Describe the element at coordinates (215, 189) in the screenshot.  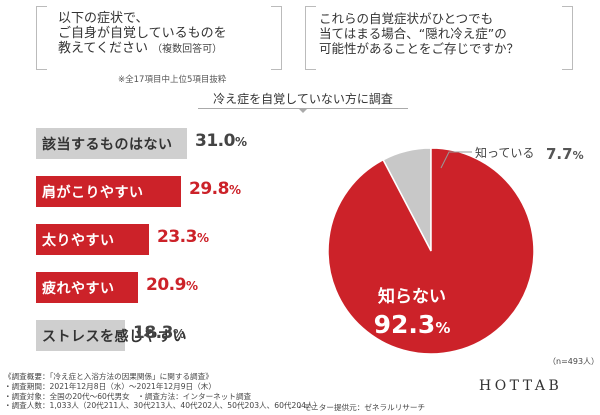
I see `bar-value-label: 29.8%` at that location.